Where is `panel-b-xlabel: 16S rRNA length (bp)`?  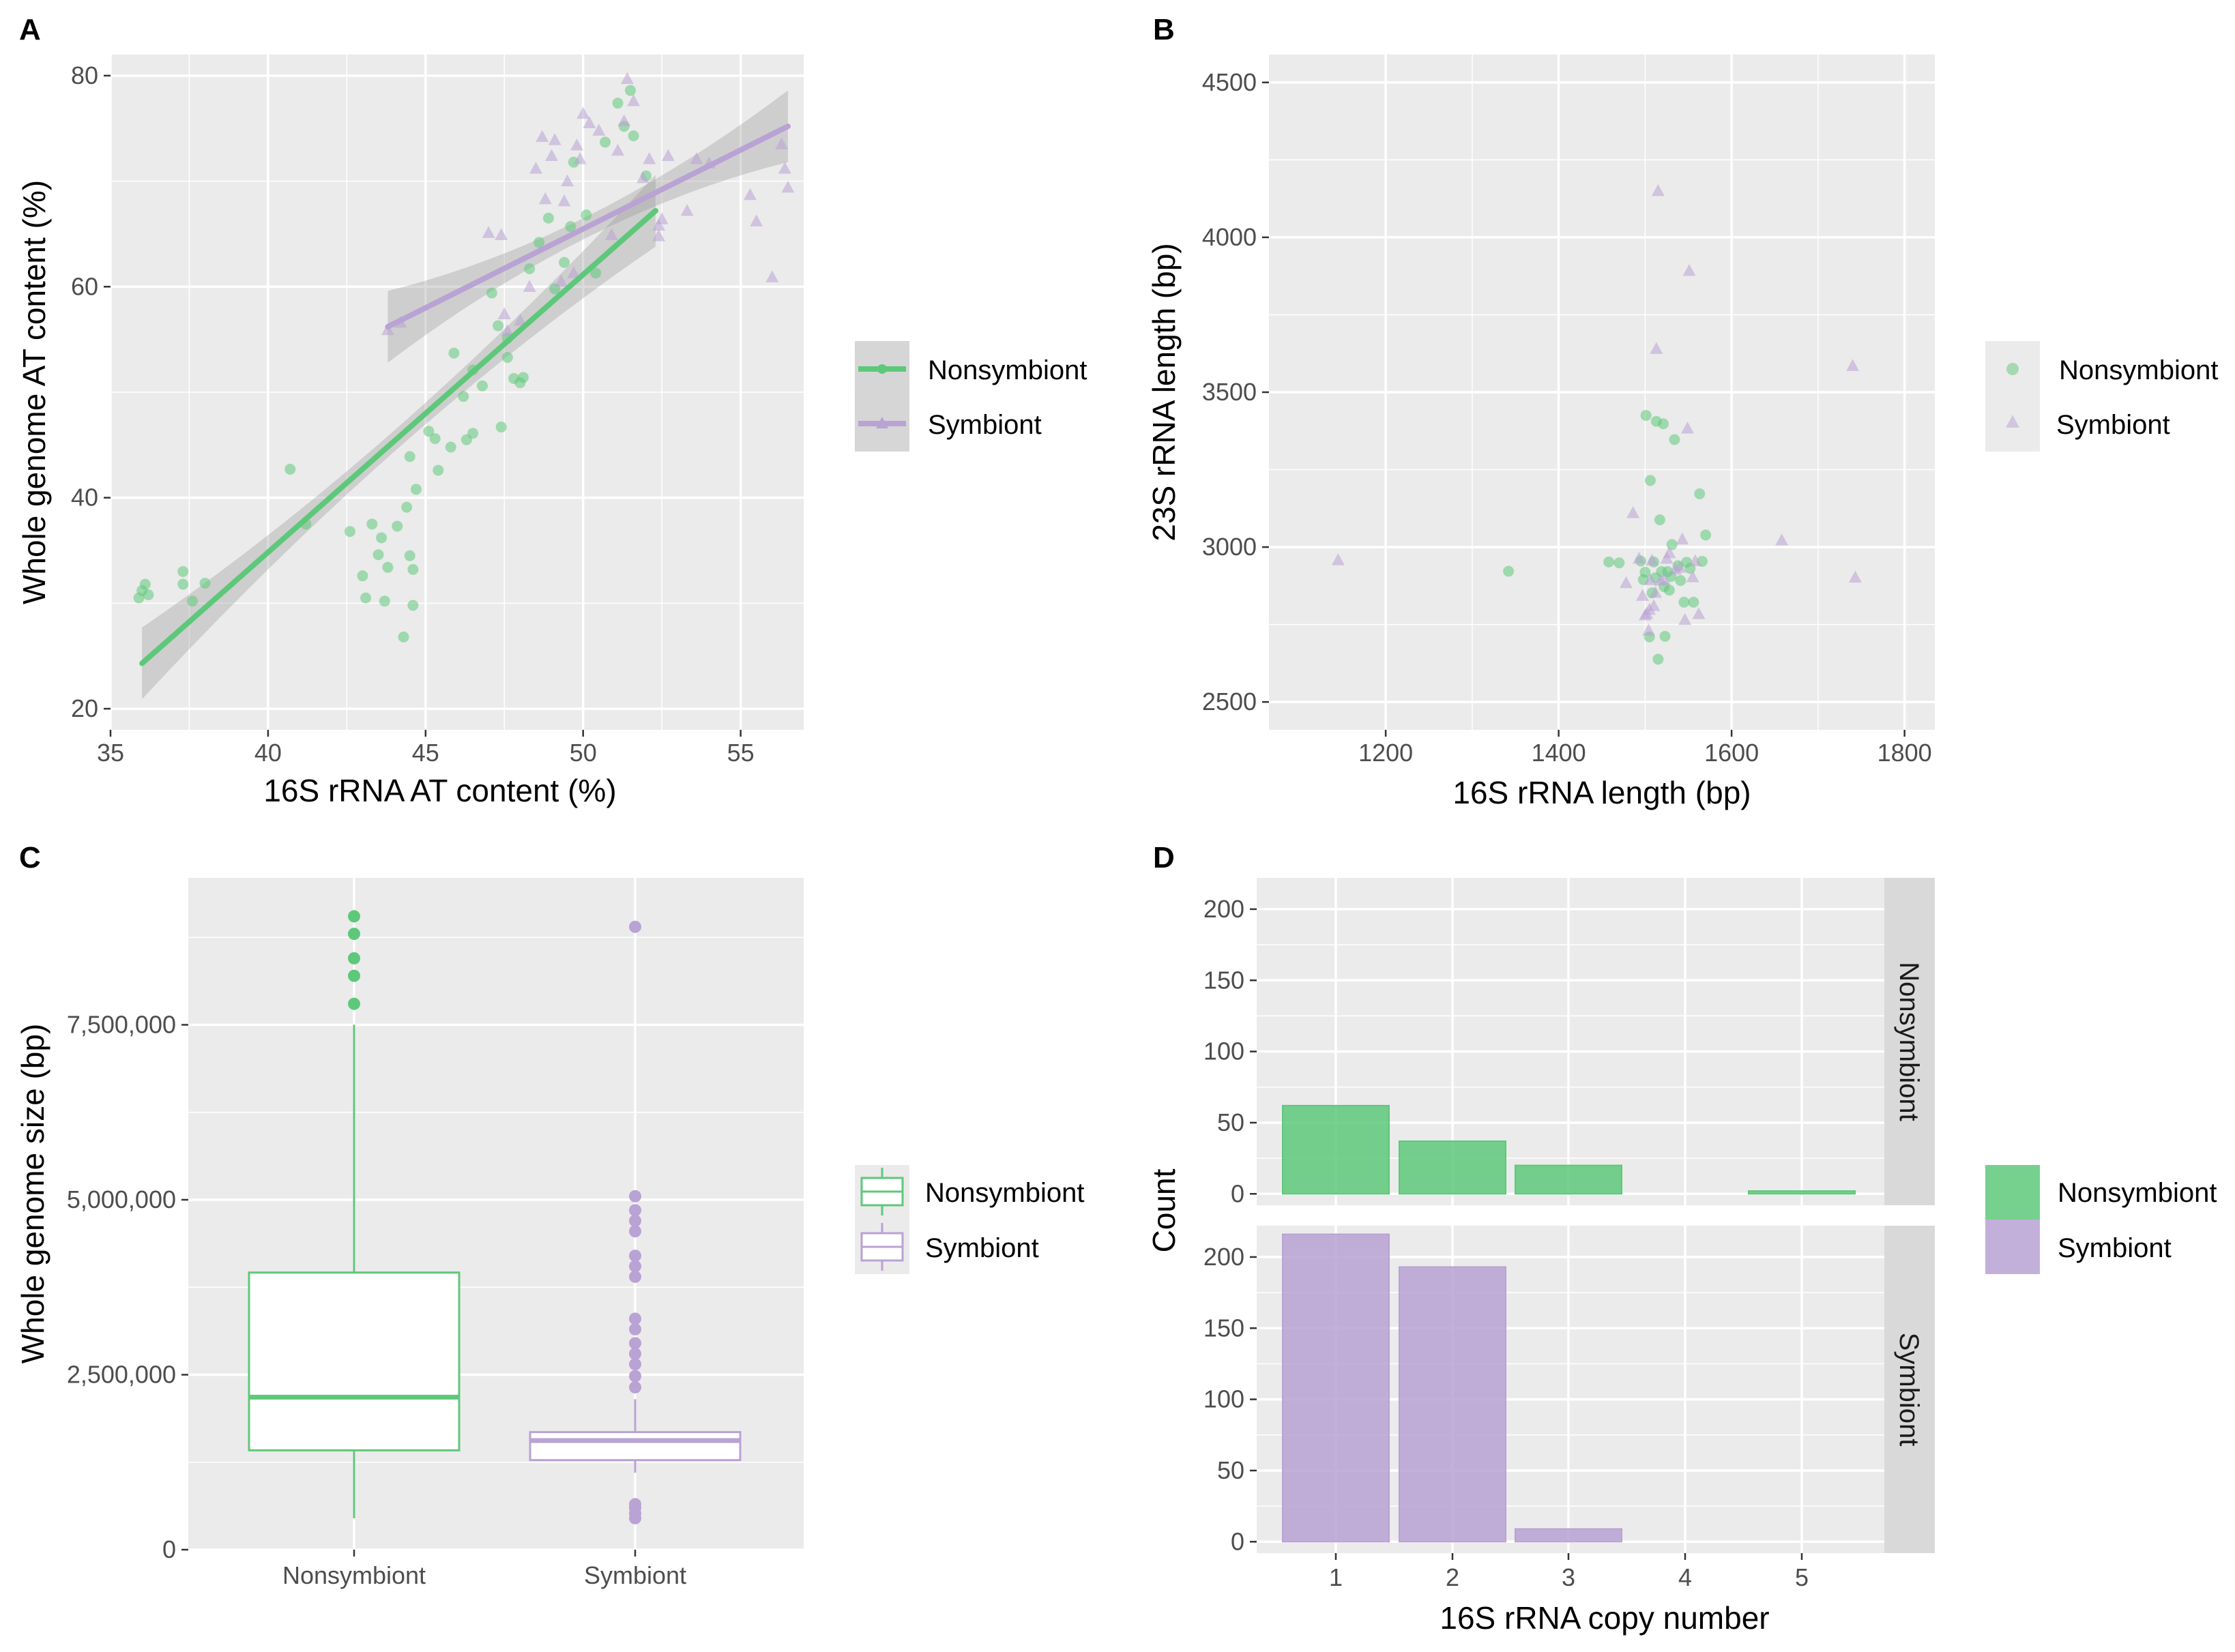
panel-b-xlabel: 16S rRNA length (bp) is located at coordinates (1601, 793).